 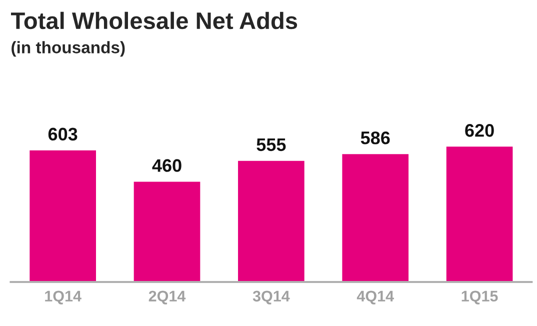 I want to click on data-label: 586, so click(x=375, y=137).